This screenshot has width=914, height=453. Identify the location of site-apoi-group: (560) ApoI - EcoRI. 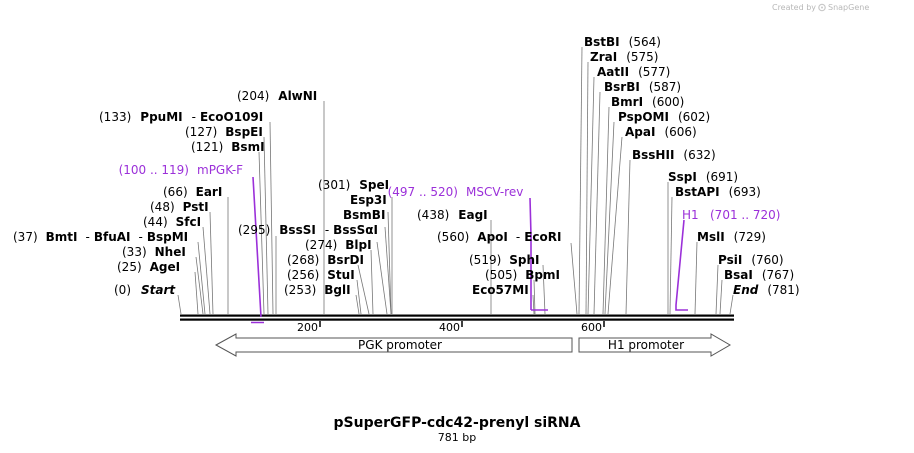
(499, 237).